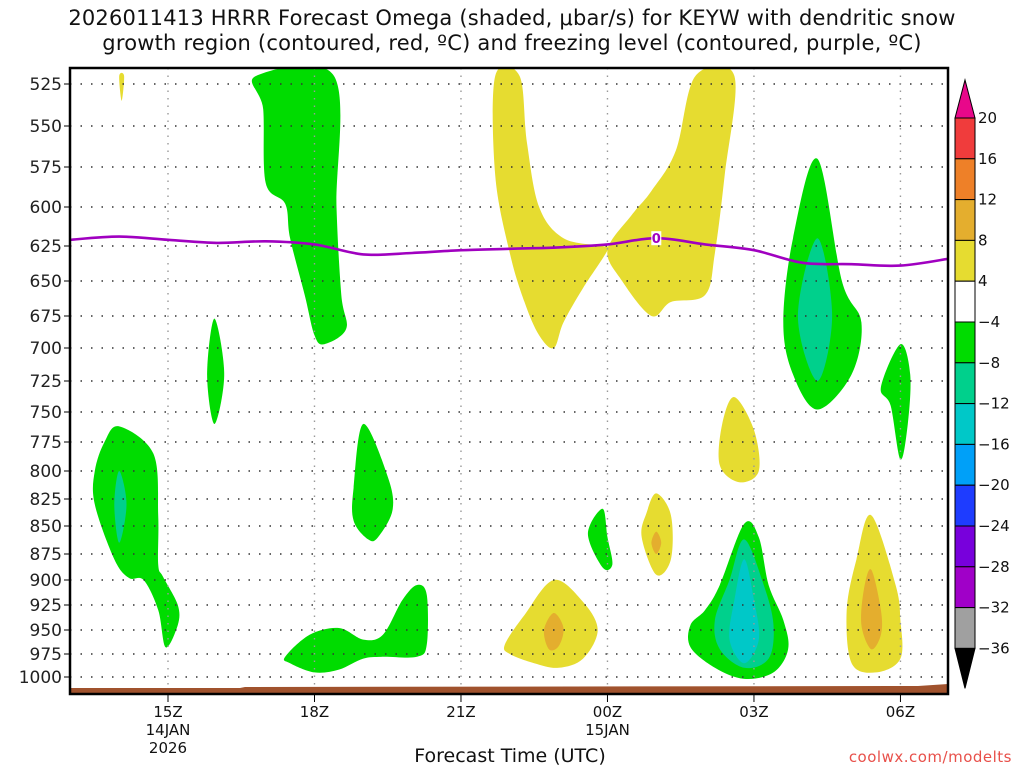 This screenshot has height=768, width=1024. Describe the element at coordinates (46, 247) in the screenshot. I see `y-tick-label: 625` at that location.